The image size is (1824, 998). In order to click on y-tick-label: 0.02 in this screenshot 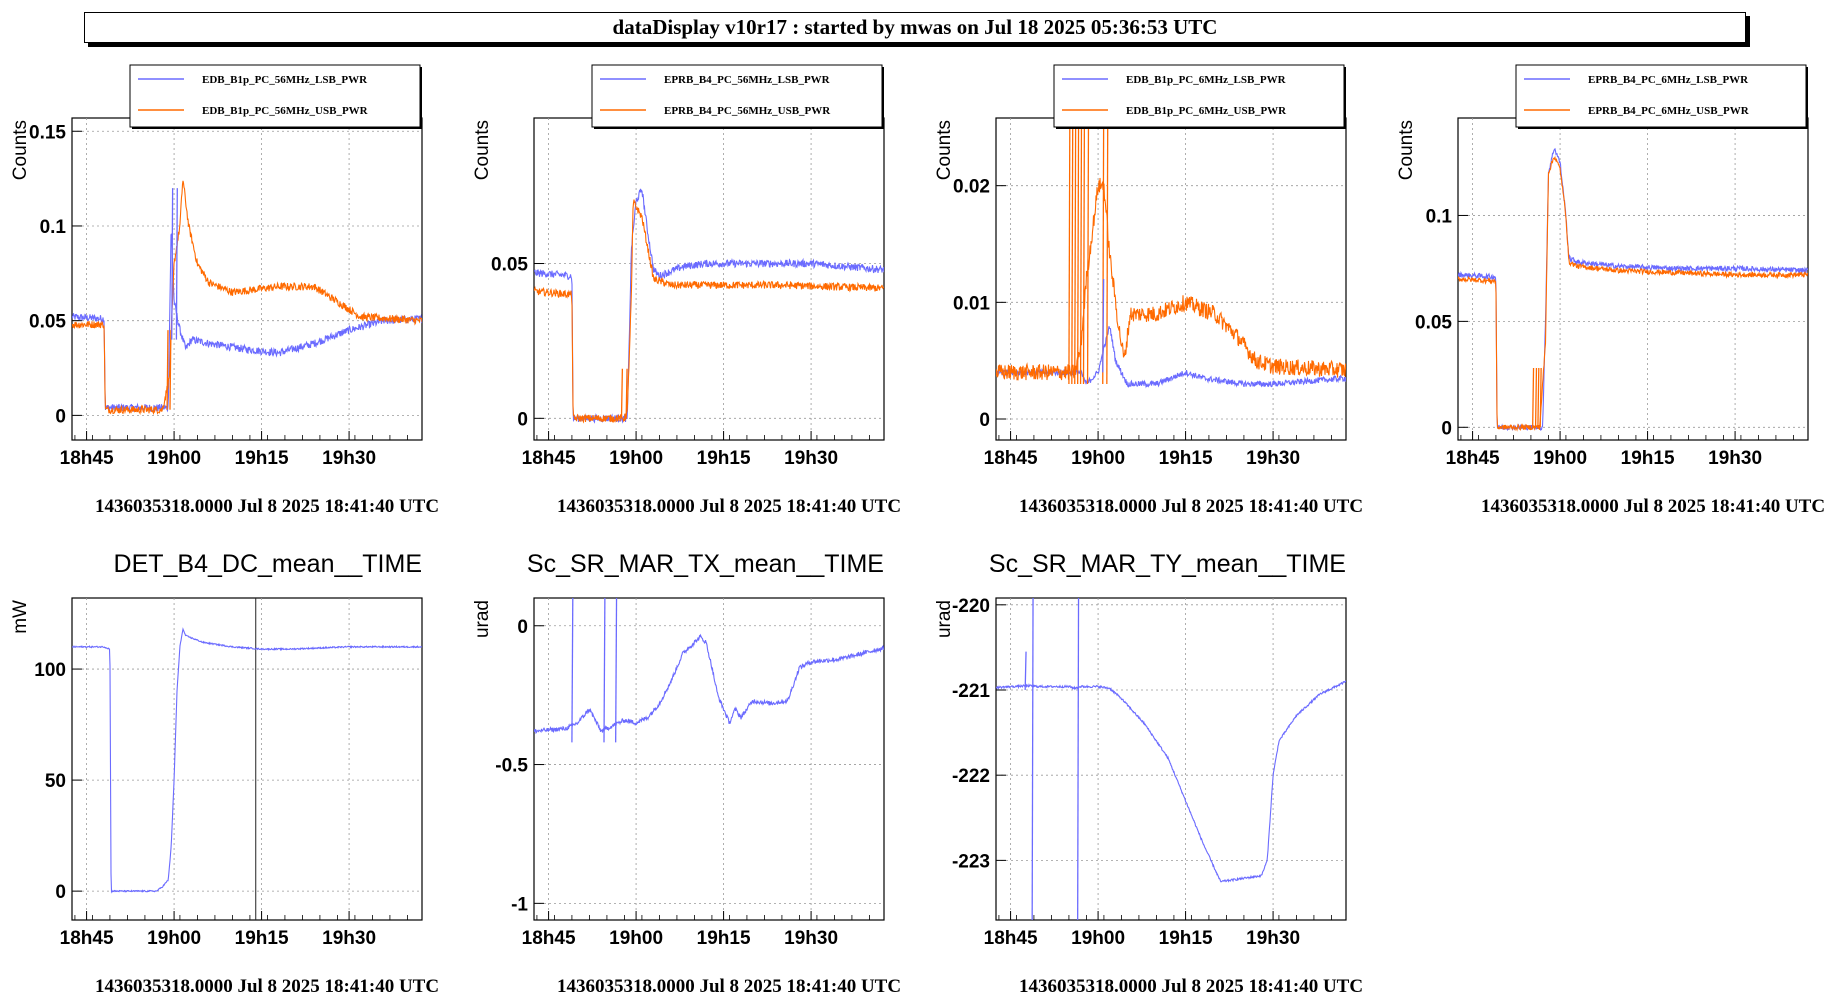, I will do `click(971, 187)`.